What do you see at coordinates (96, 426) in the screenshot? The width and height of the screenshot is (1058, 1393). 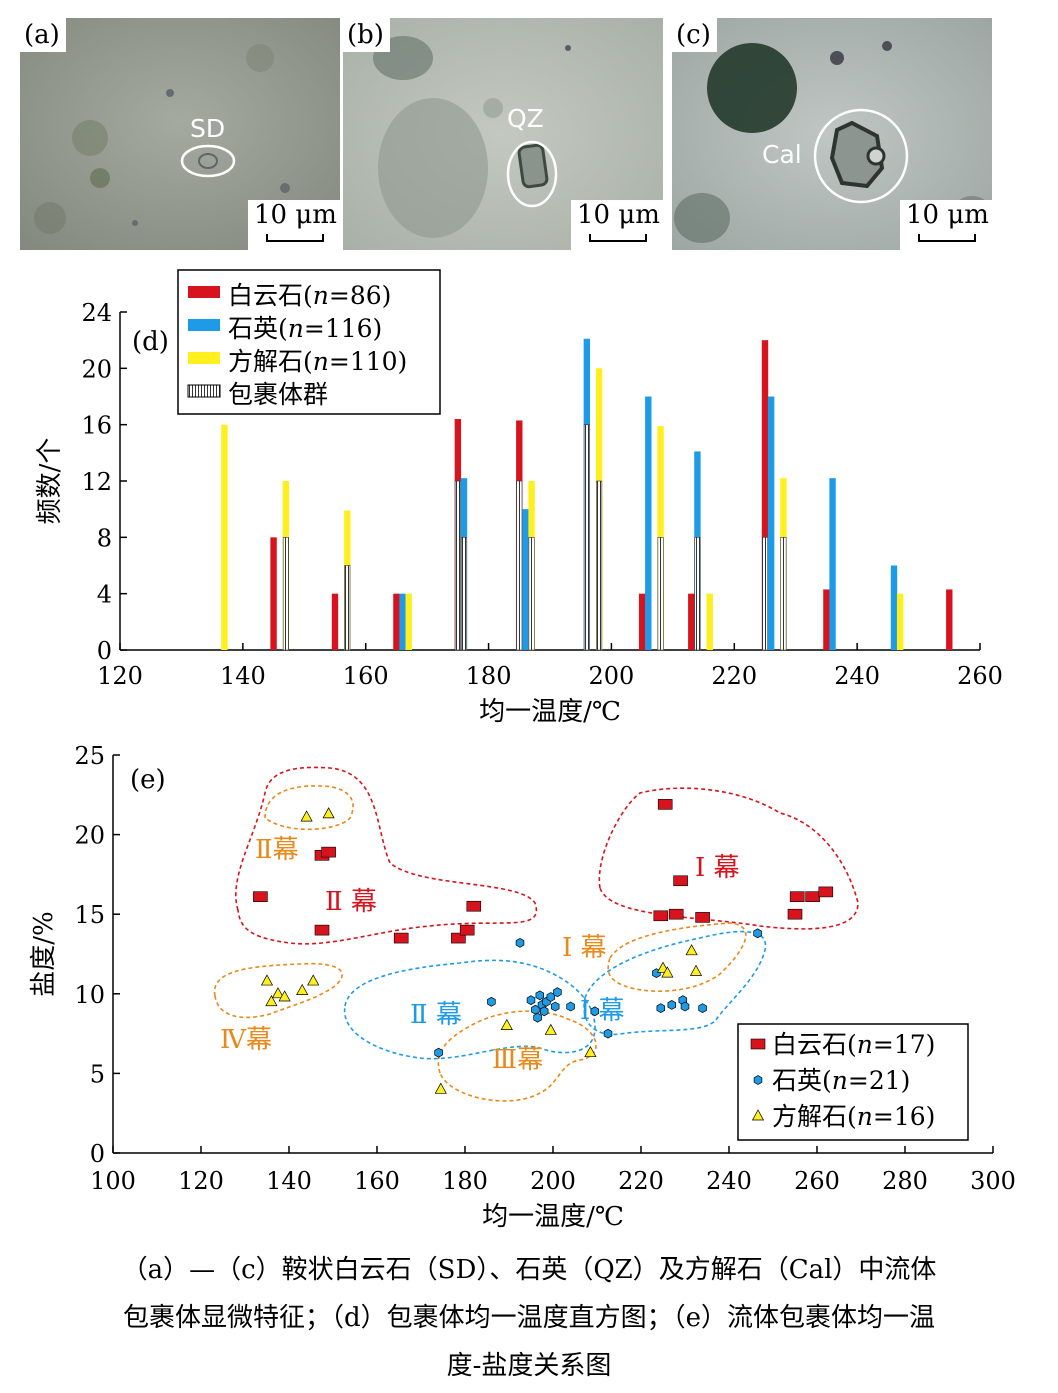 I see `y-tick-label-d: 16` at bounding box center [96, 426].